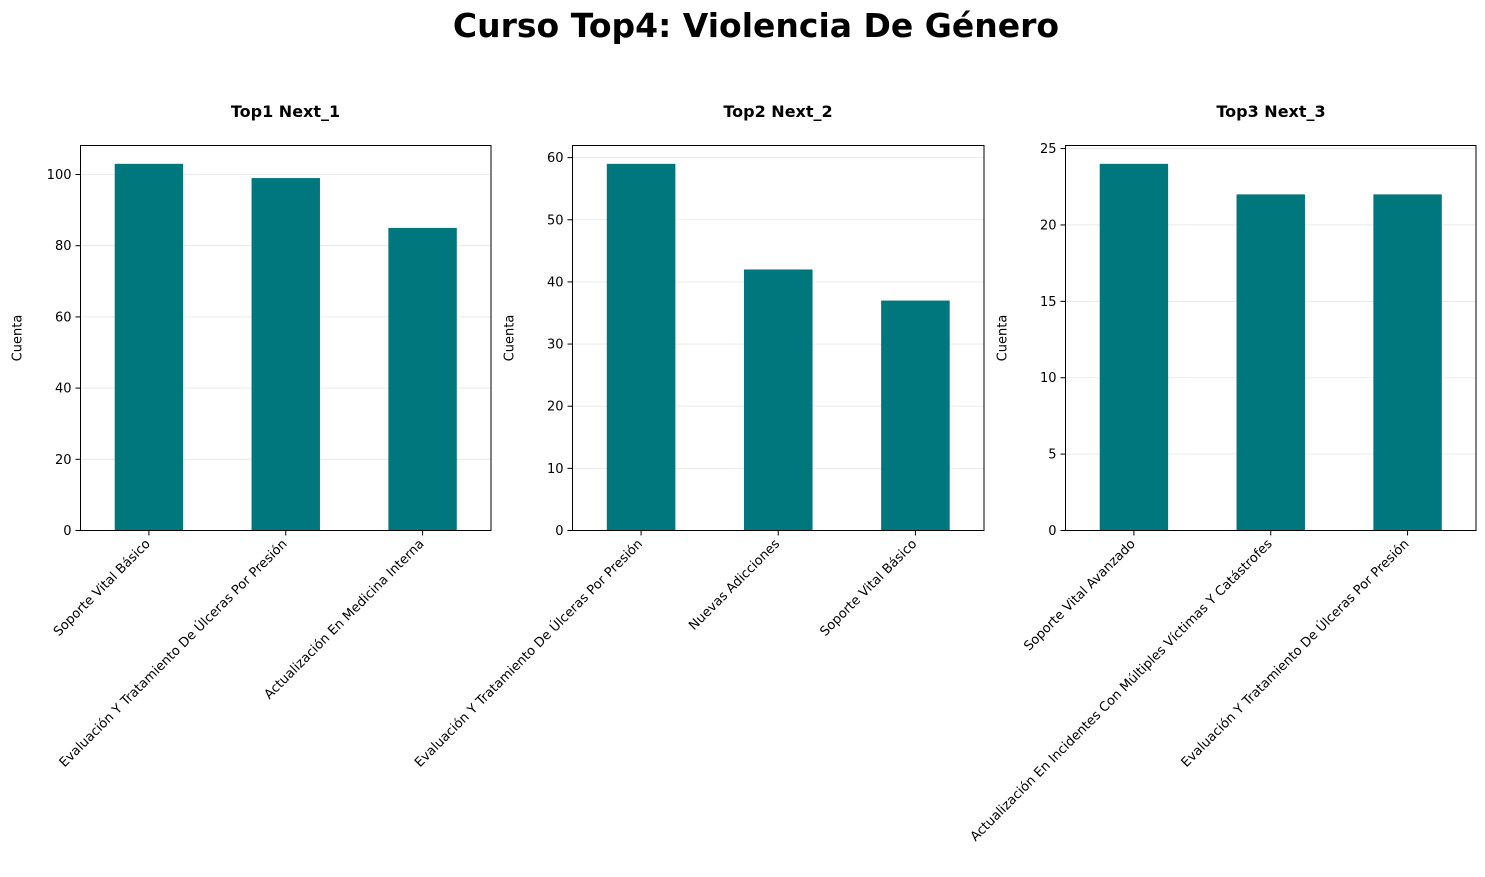  What do you see at coordinates (1079, 595) in the screenshot?
I see `x-tick-label: Soporte Vital Avanzado` at bounding box center [1079, 595].